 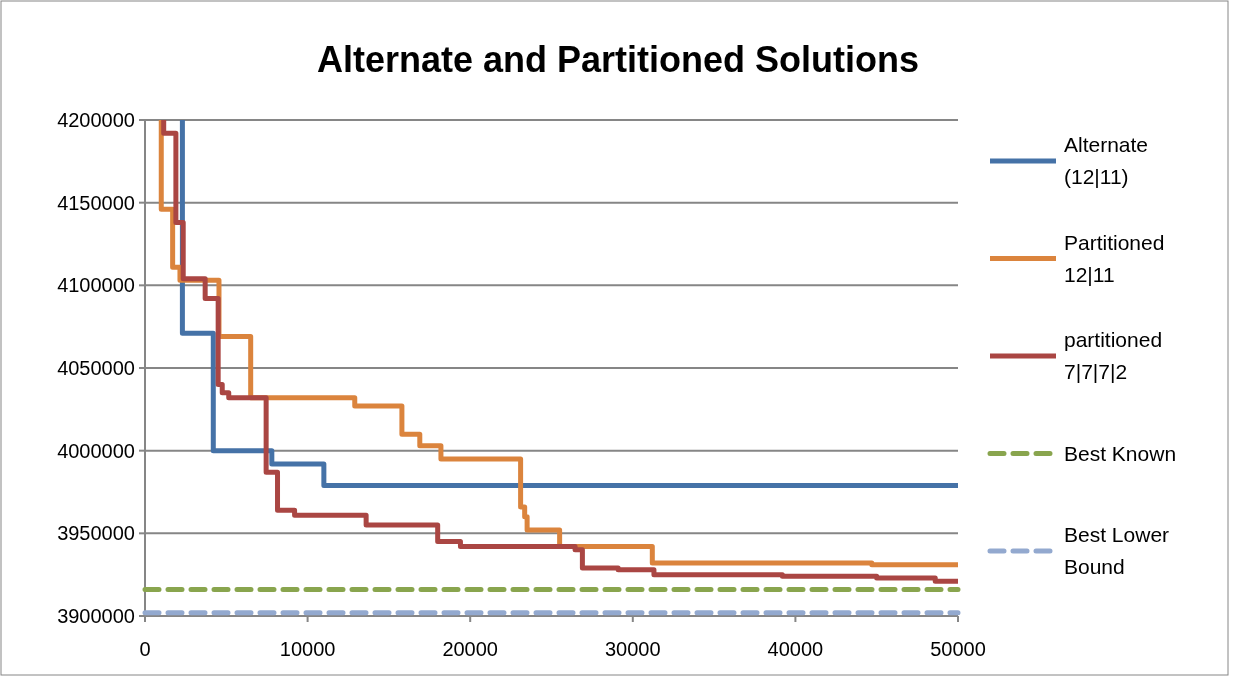 What do you see at coordinates (470, 649) in the screenshot?
I see `x-tick-label: 20000` at bounding box center [470, 649].